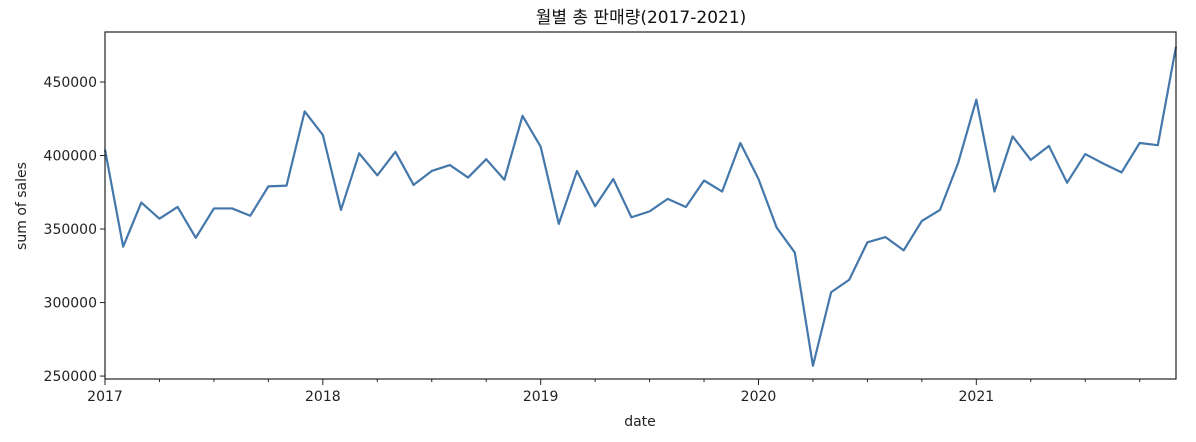 The image size is (1196, 442). I want to click on chart-title: 월별 총 판매량(2017-2021), so click(641, 18).